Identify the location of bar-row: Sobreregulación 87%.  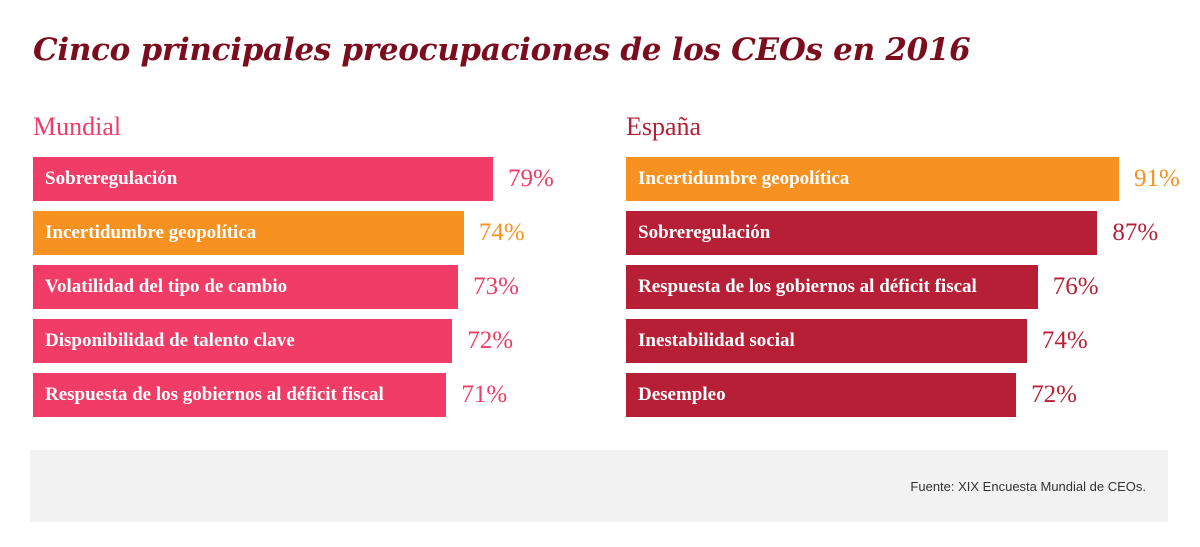
(911, 233).